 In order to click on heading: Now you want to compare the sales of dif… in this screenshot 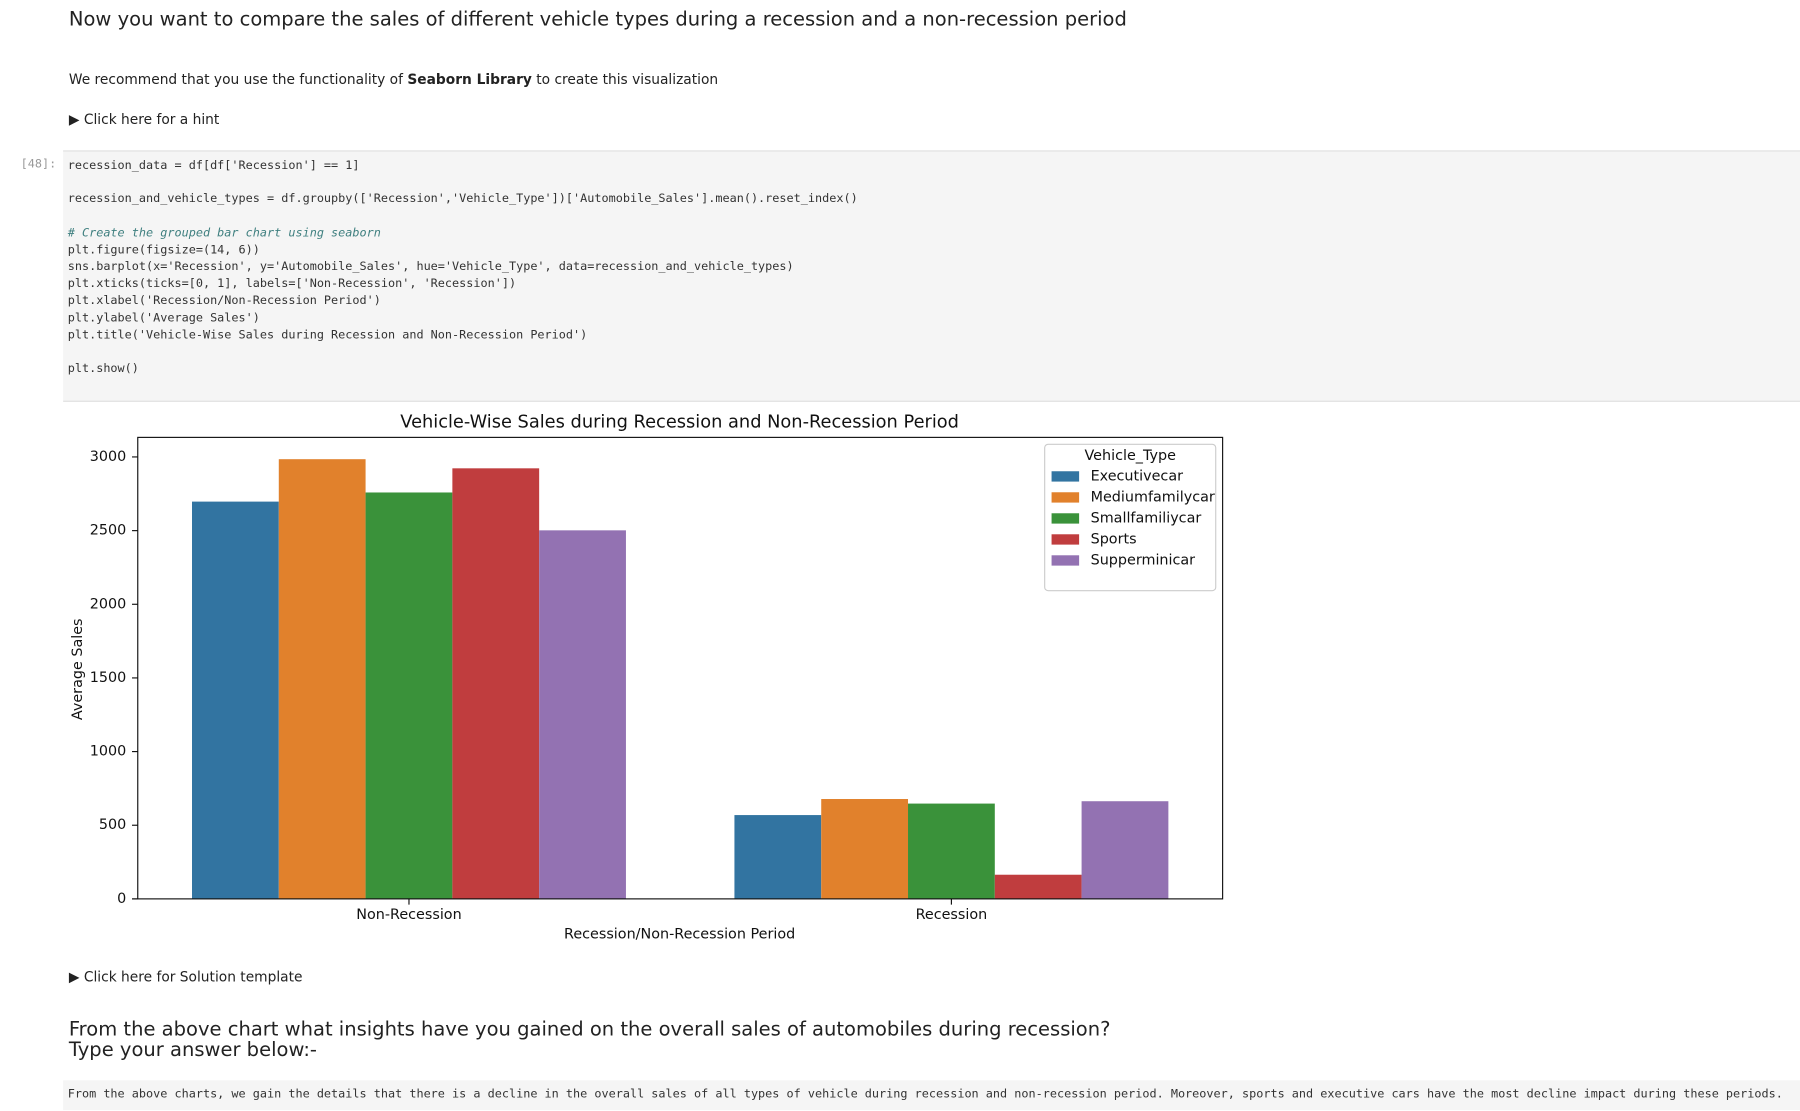, I will do `click(597, 19)`.